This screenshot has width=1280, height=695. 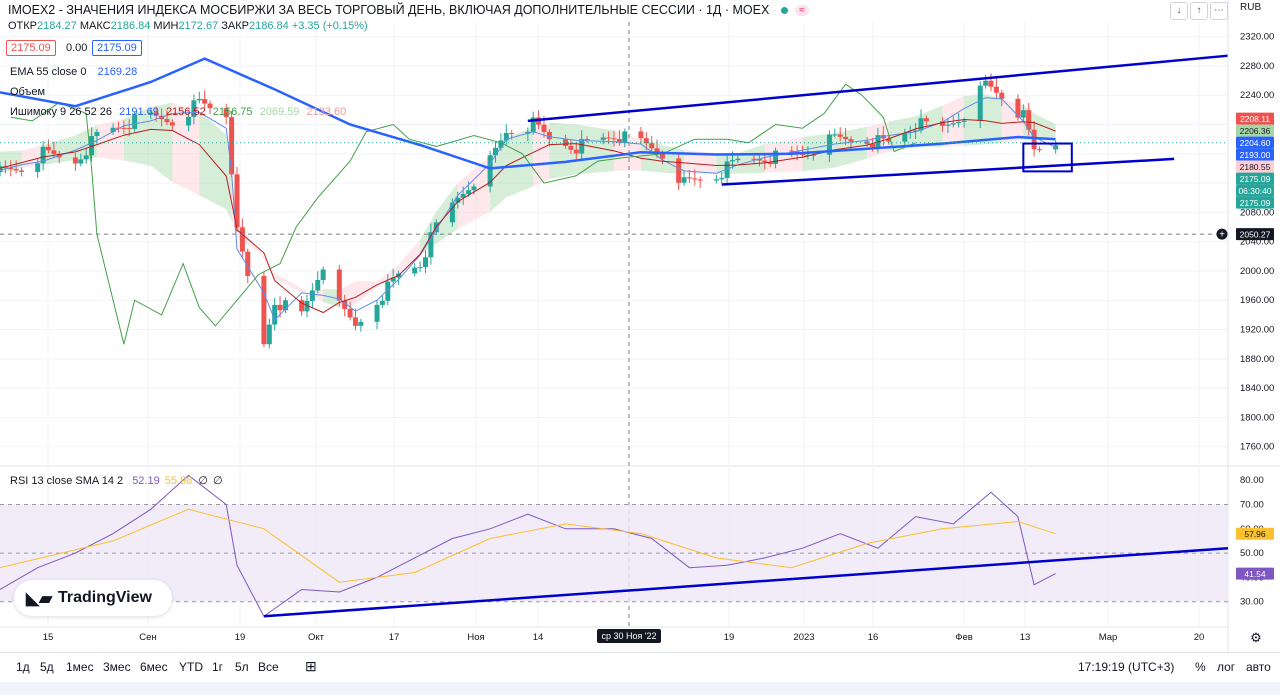 I want to click on rsi-axis-tick: 70.00, so click(x=1252, y=504).